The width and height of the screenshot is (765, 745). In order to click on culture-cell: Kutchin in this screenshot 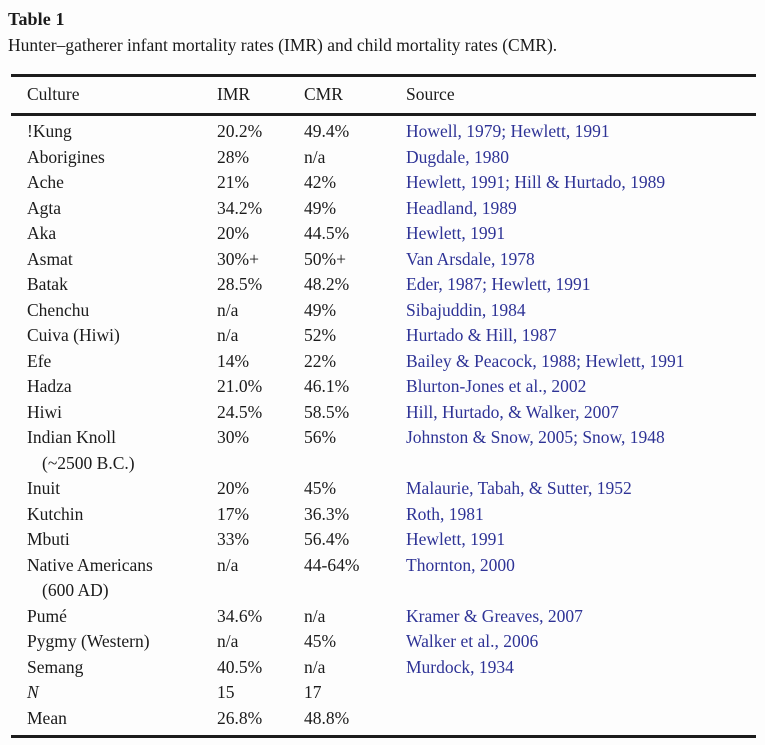, I will do `click(114, 515)`.